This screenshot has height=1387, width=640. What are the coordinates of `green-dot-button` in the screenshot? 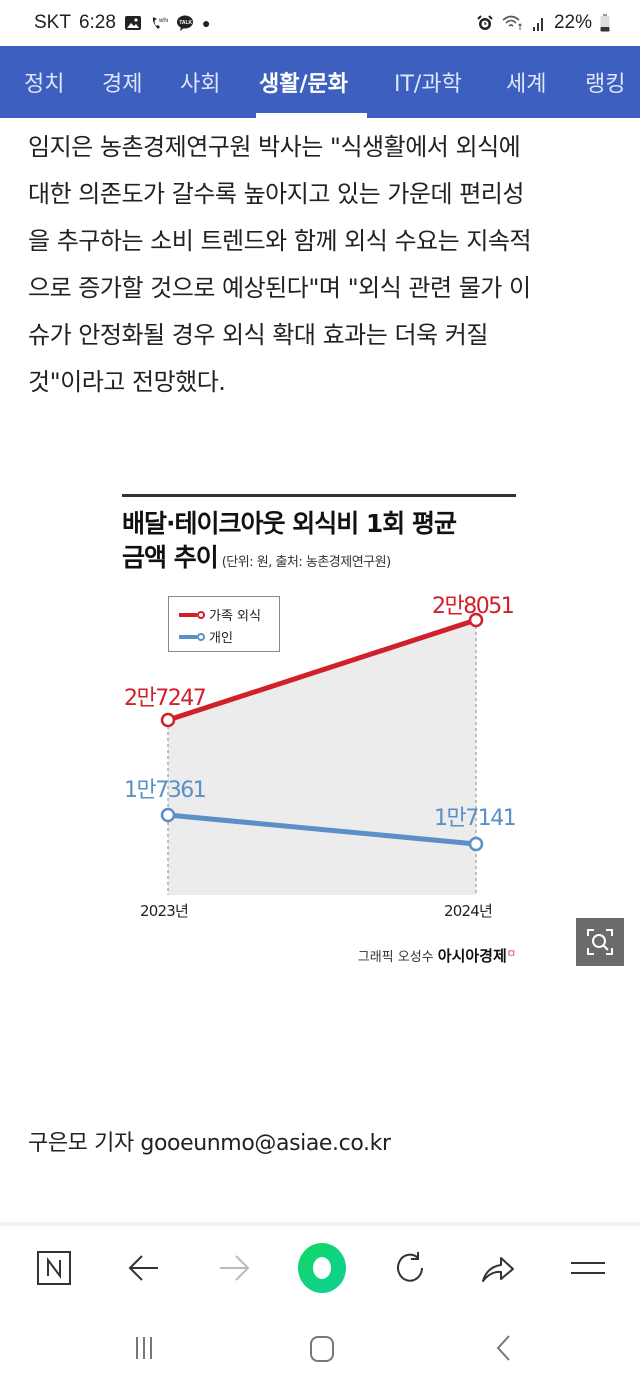 It's located at (322, 1268).